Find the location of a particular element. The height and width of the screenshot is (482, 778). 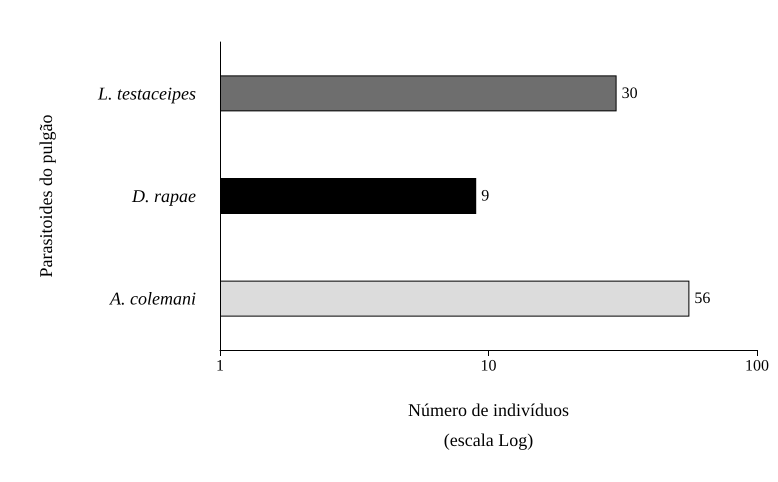

y-tick-label: D. rapae is located at coordinates (163, 196).